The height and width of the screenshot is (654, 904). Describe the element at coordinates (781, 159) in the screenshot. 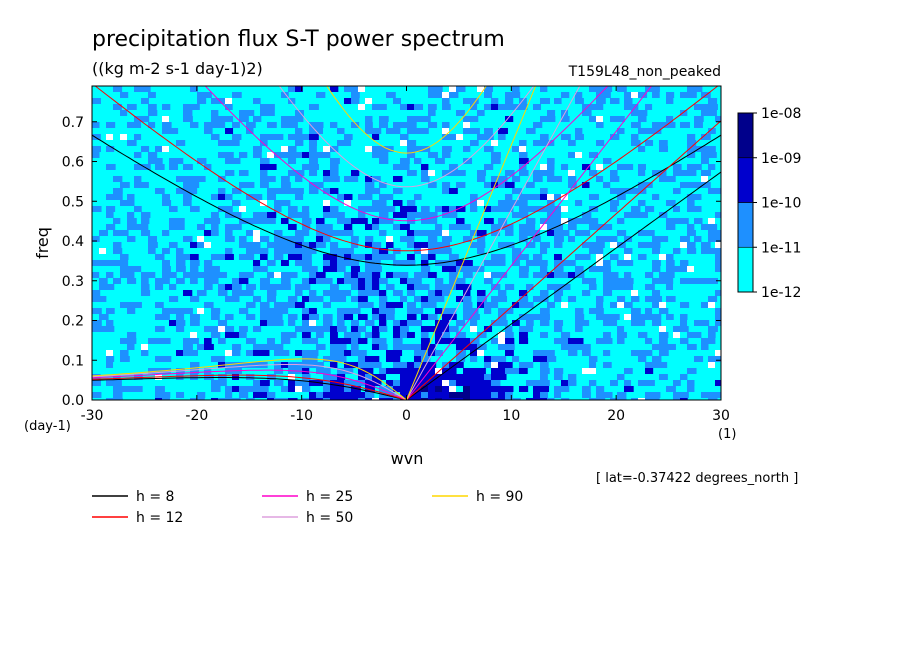

I see `colorbar-label: 1e-09` at that location.